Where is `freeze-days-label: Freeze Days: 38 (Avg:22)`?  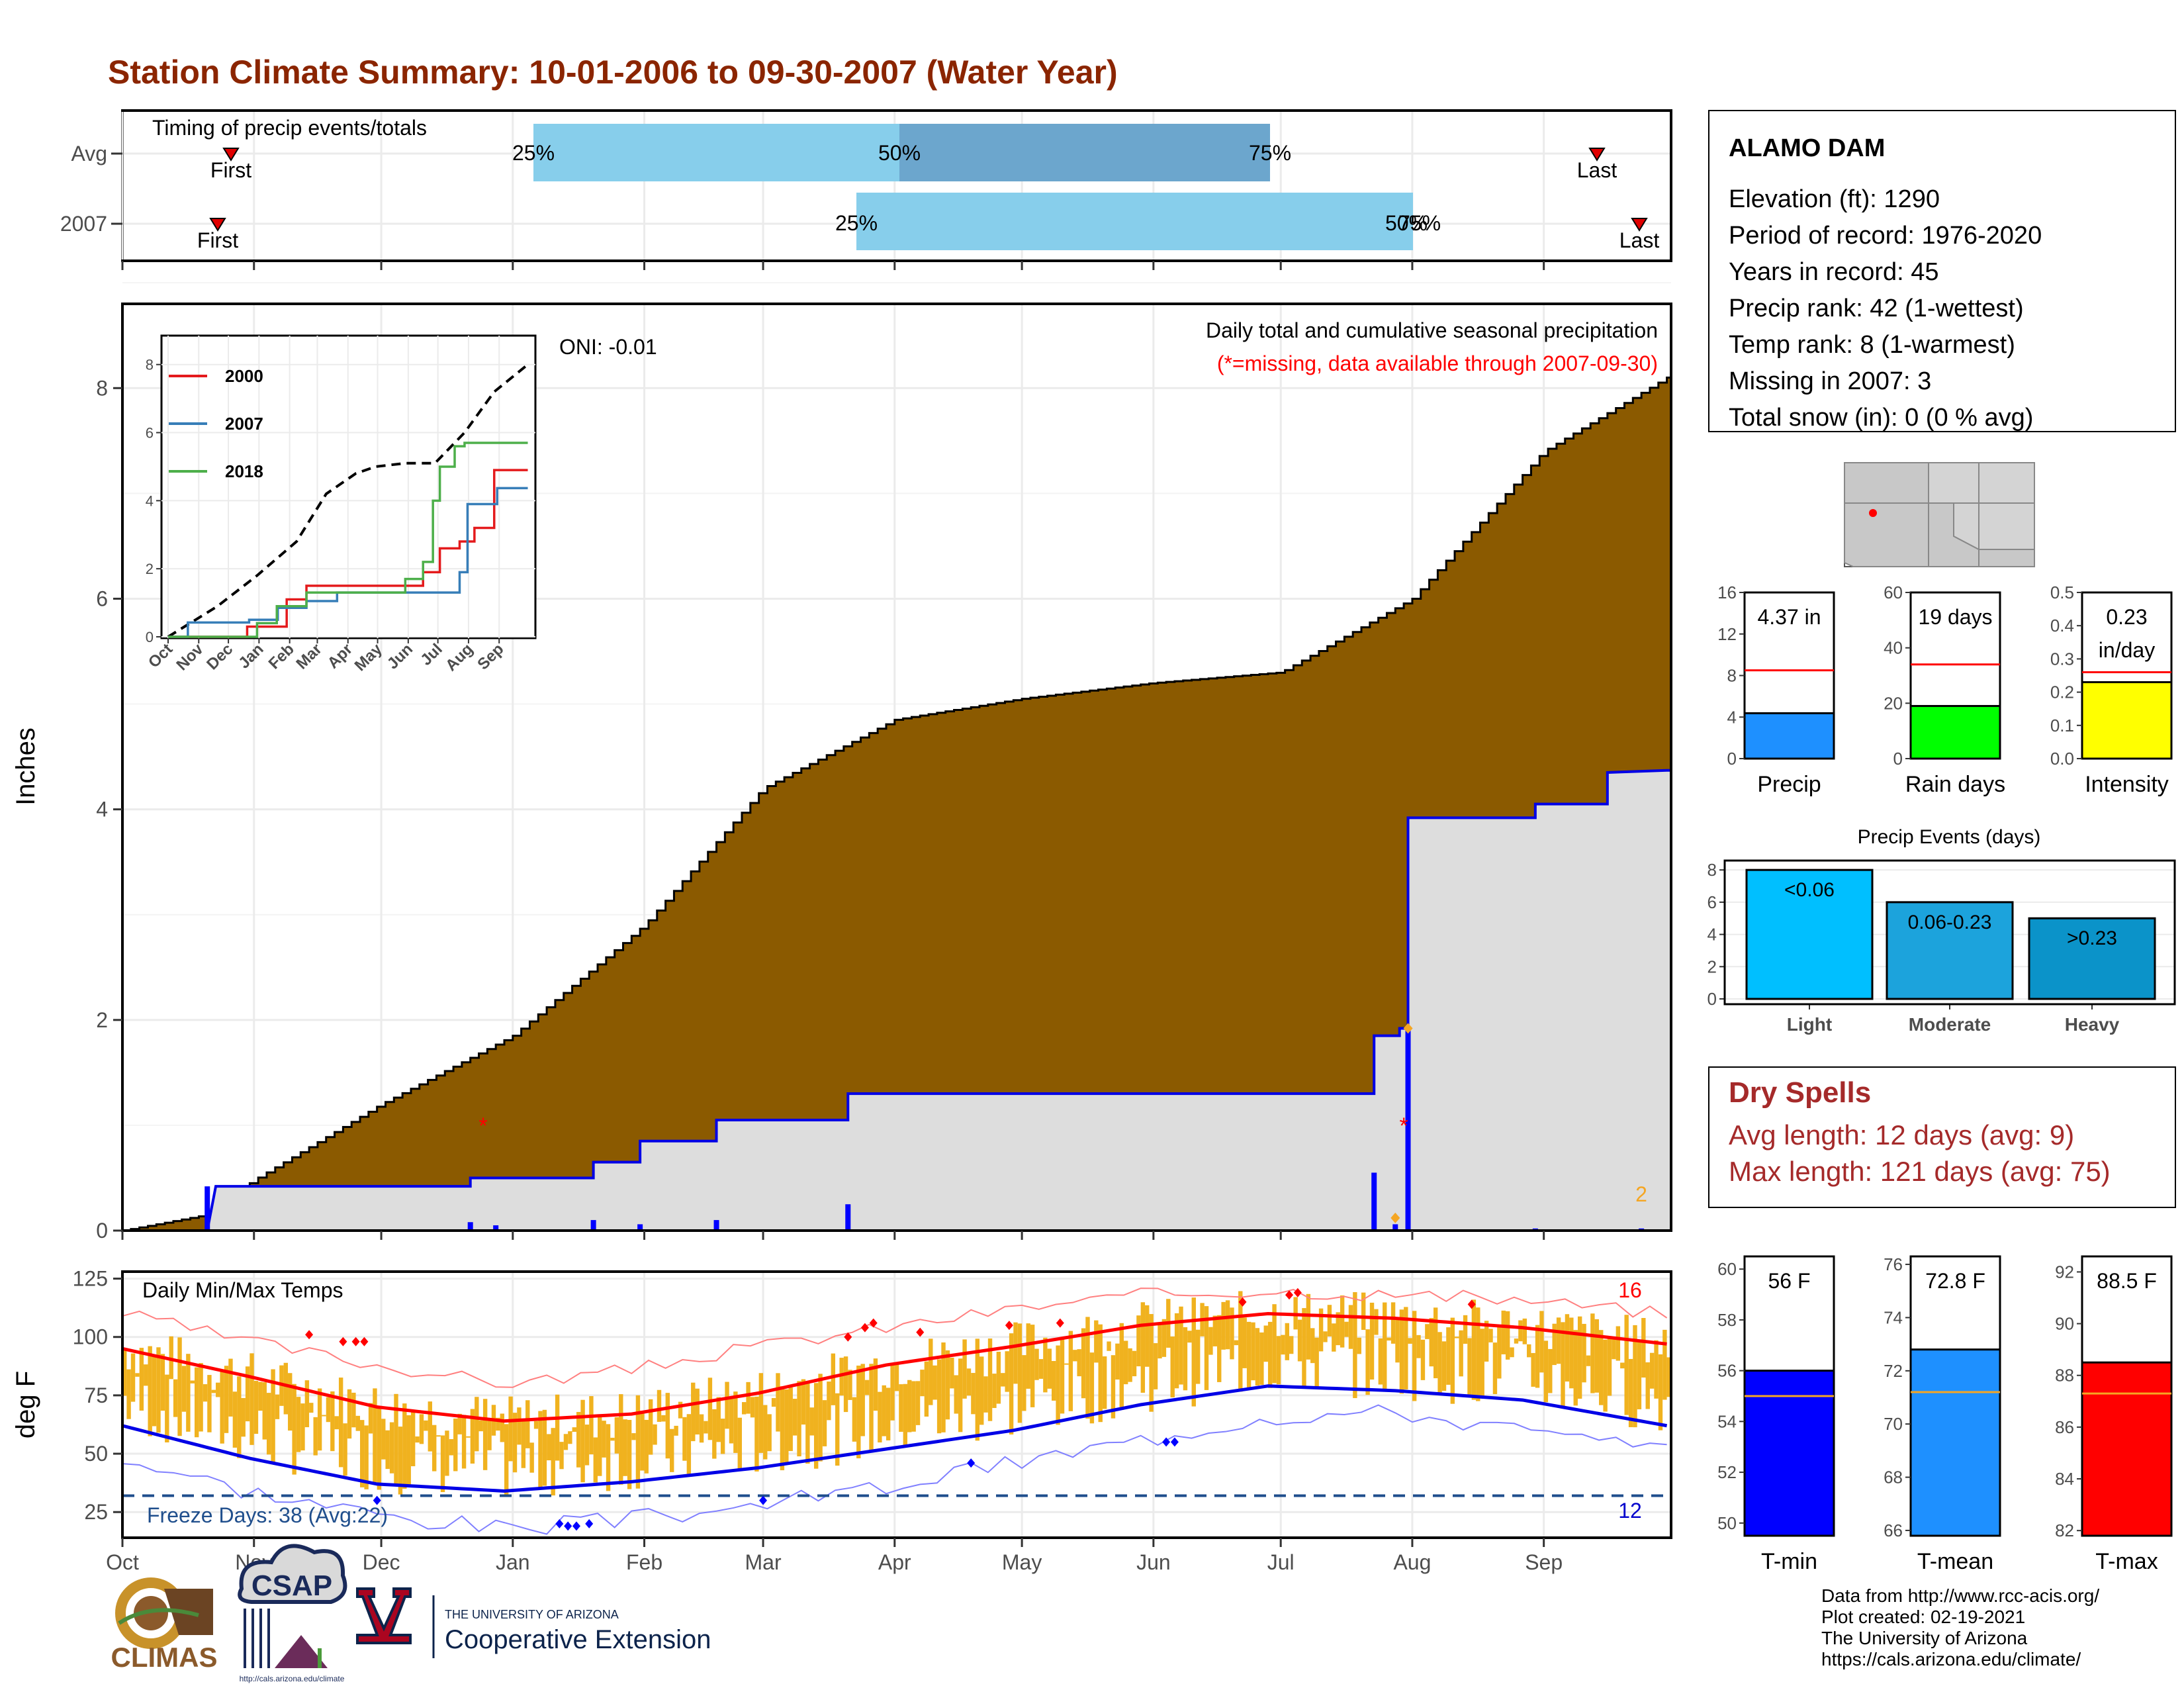
freeze-days-label: Freeze Days: 38 (Avg:22) is located at coordinates (267, 1515).